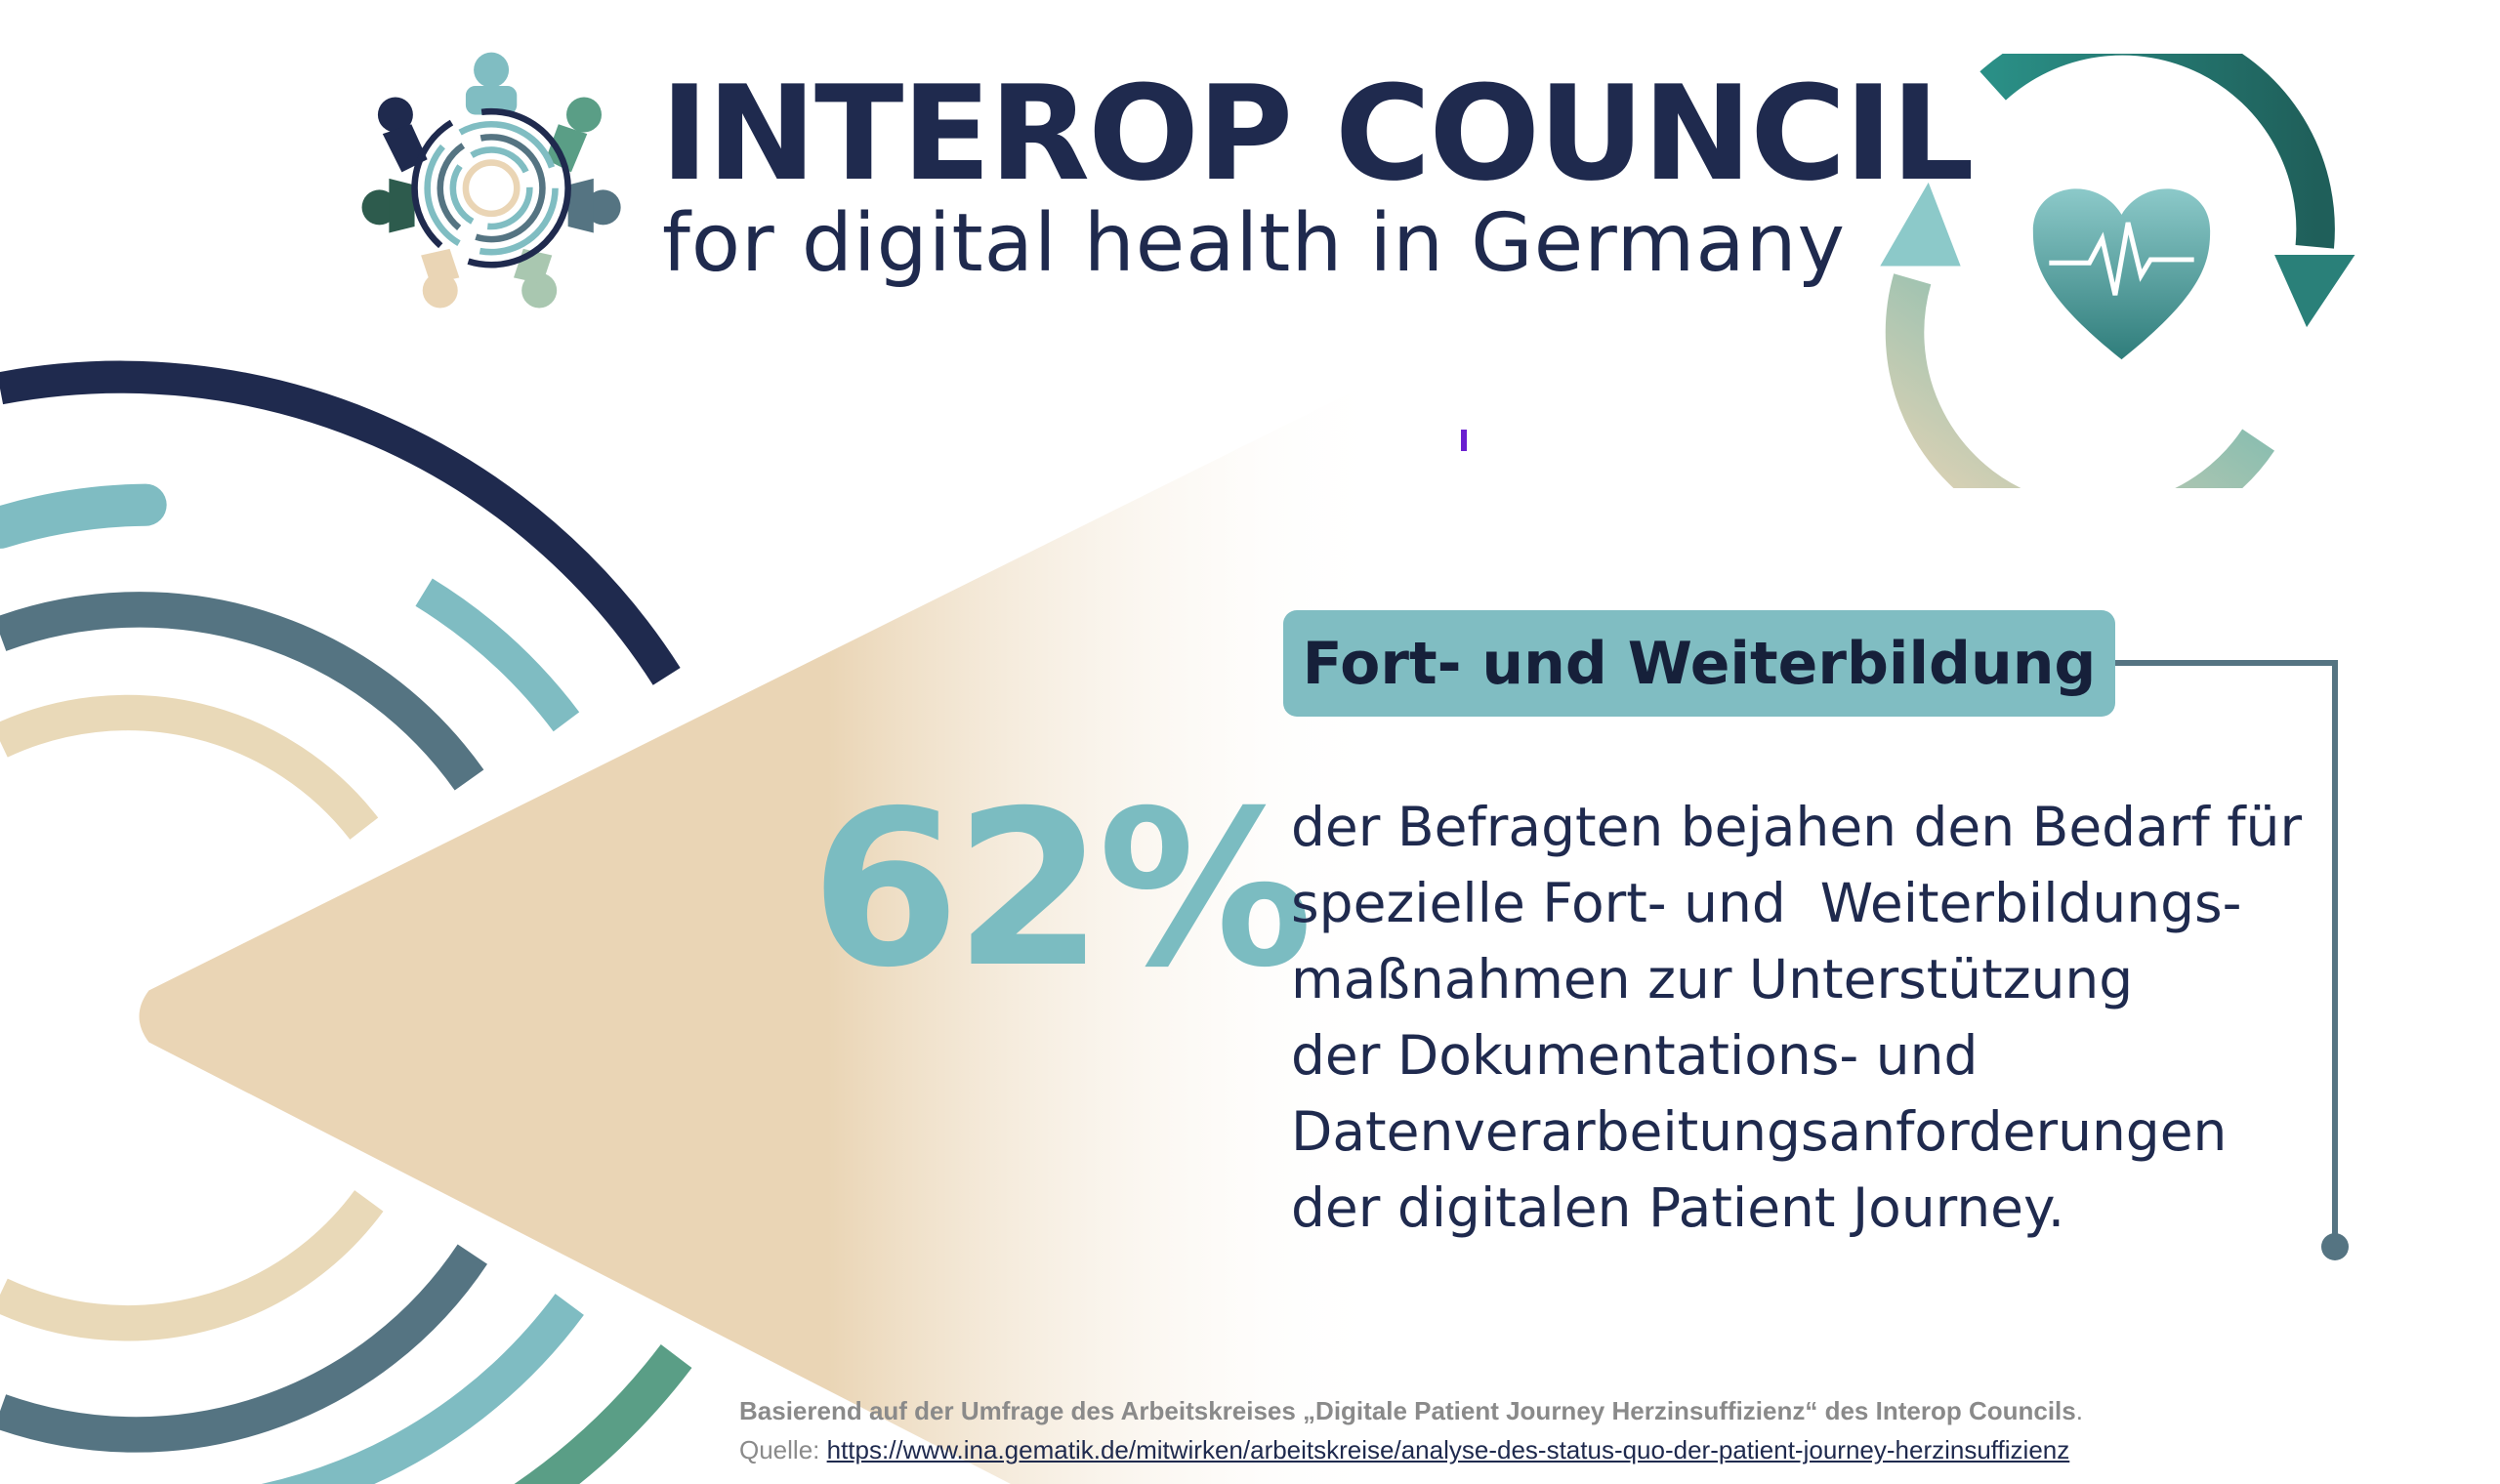  I want to click on arc-beige-top, so click(189, 767).